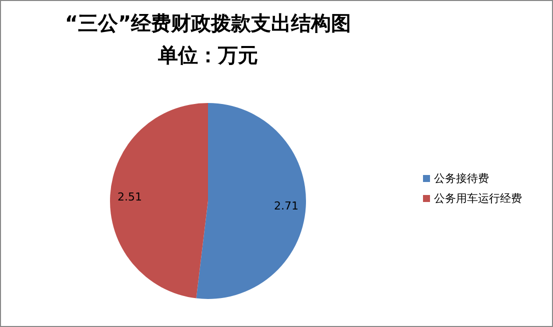 The width and height of the screenshot is (553, 327). Describe the element at coordinates (286, 206) in the screenshot. I see `data-label: 2.71` at that location.